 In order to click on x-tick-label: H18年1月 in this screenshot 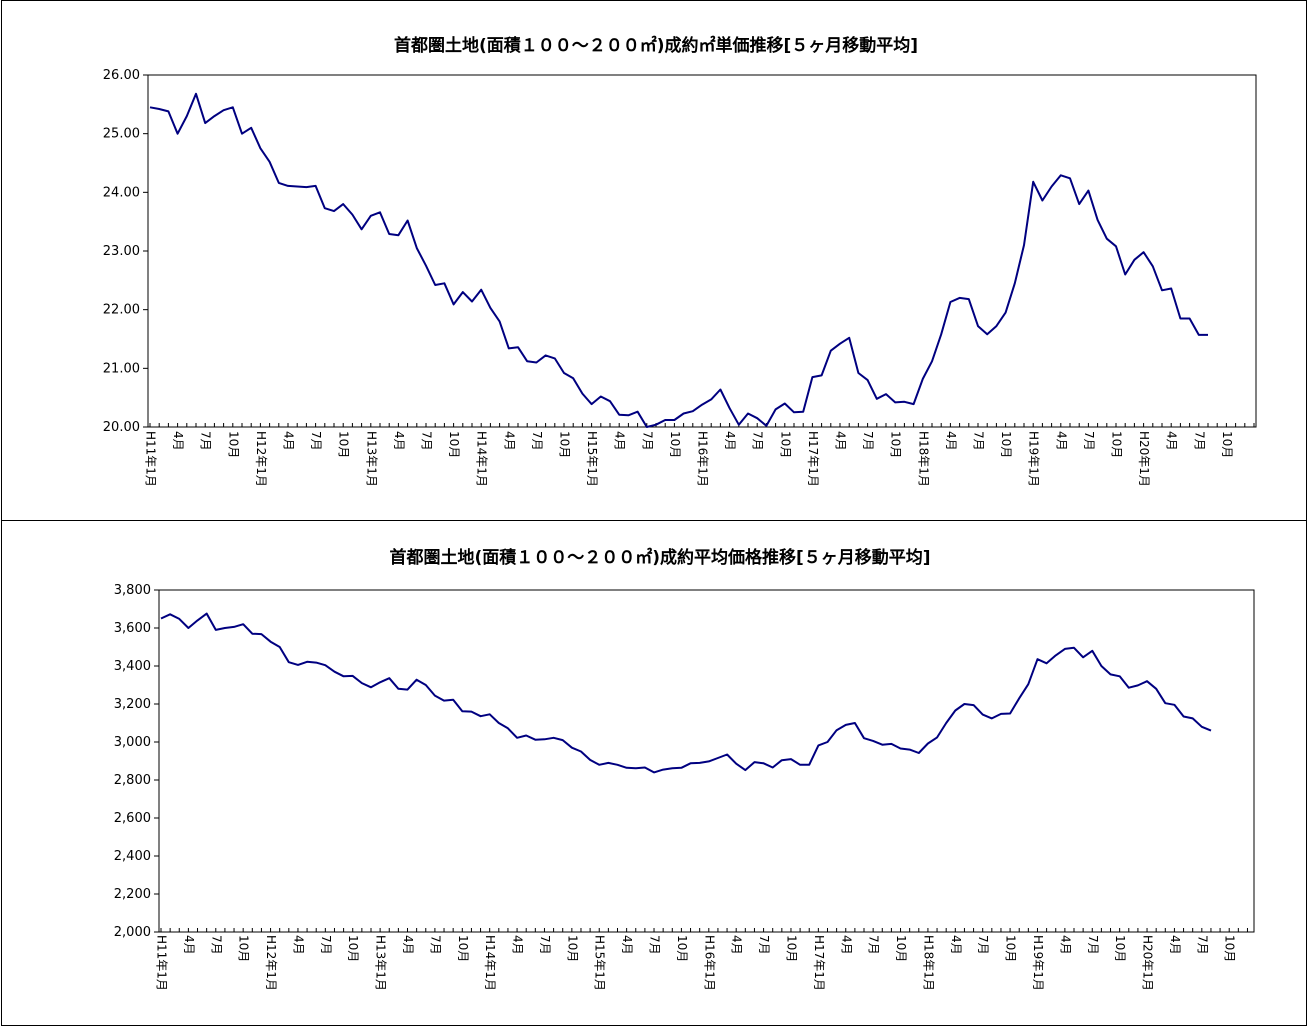, I will do `click(923, 459)`.